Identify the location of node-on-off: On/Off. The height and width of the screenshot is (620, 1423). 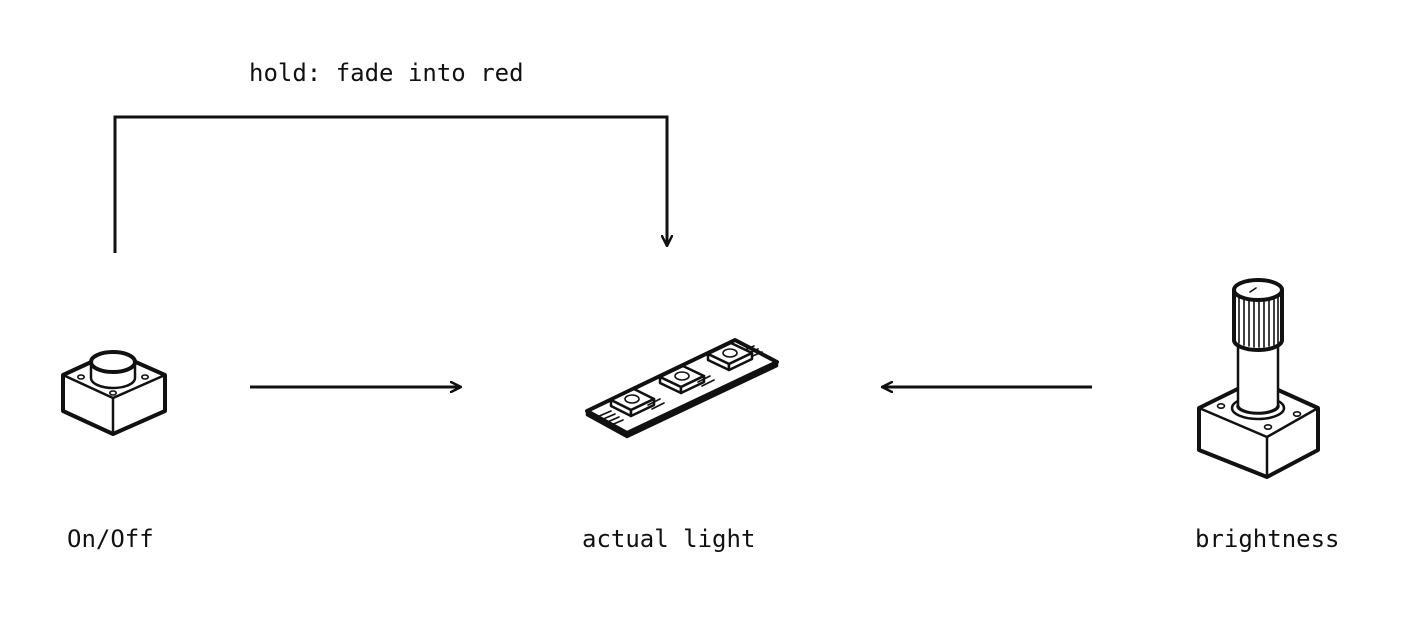
(114, 451).